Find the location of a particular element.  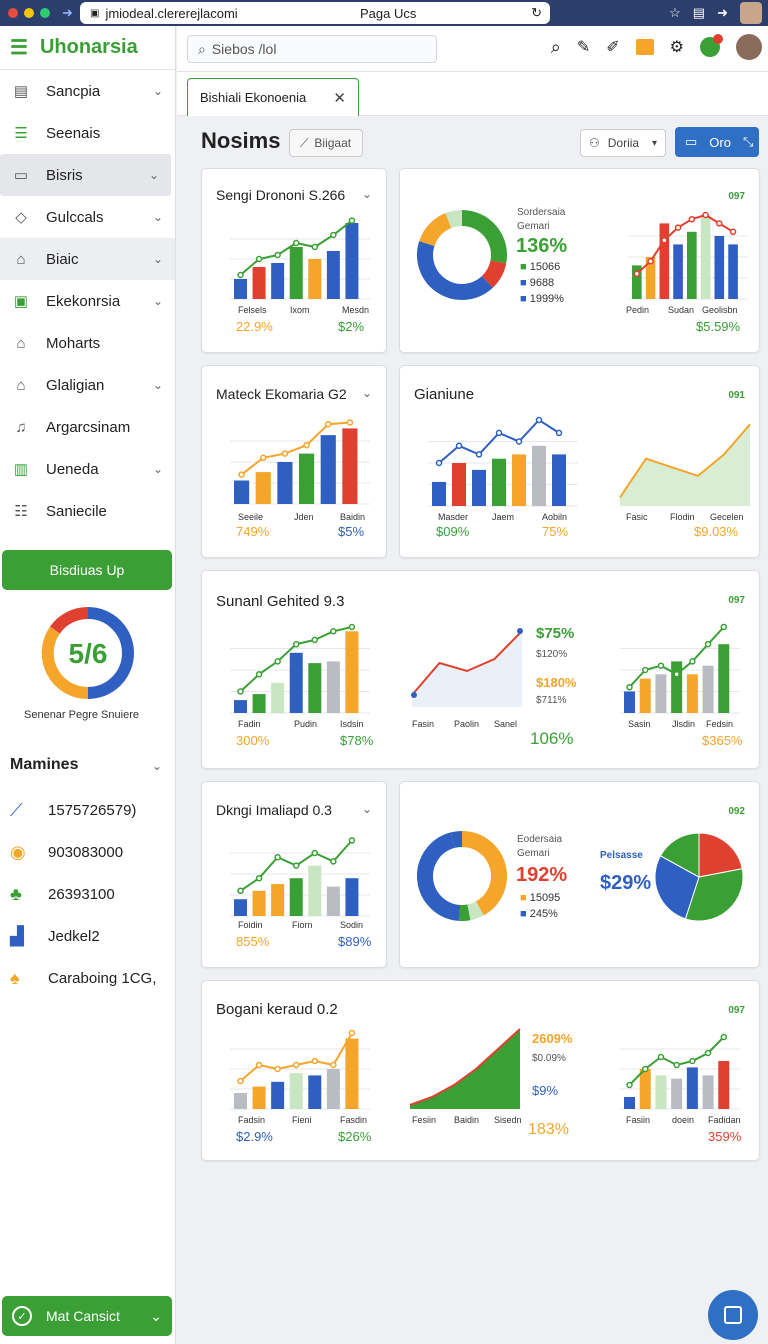

bar-line-chart is located at coordinates (300, 258).